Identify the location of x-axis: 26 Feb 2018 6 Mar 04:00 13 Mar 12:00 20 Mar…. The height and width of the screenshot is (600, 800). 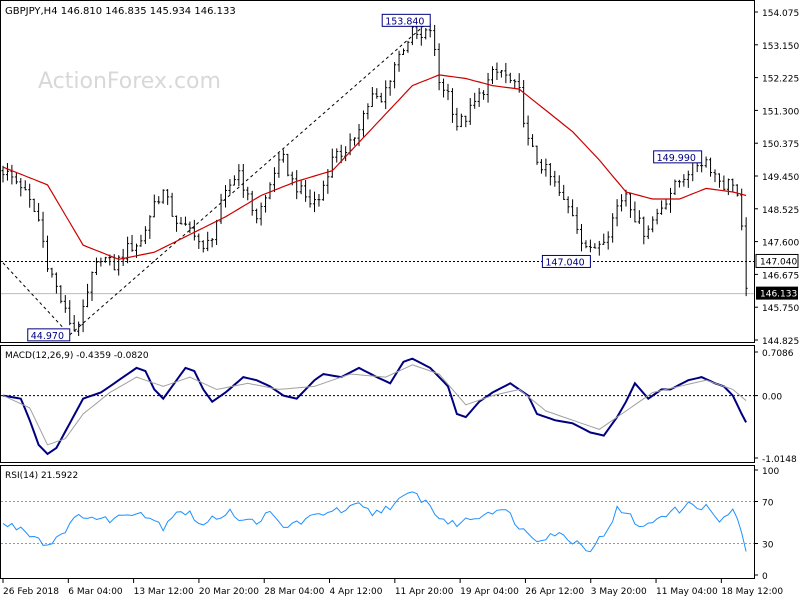
(392, 588).